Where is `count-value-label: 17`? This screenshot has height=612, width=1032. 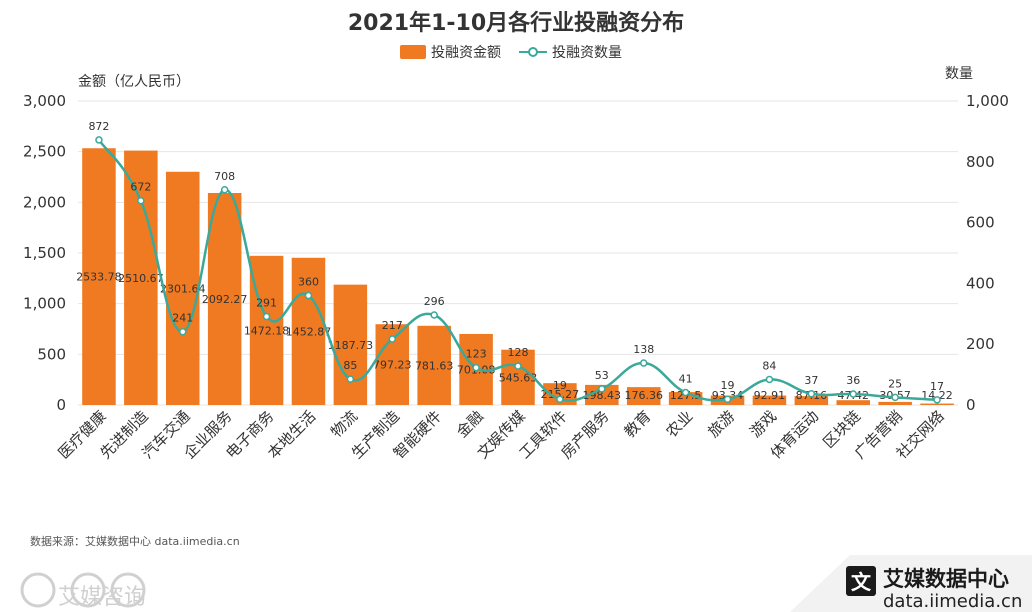 count-value-label: 17 is located at coordinates (937, 386).